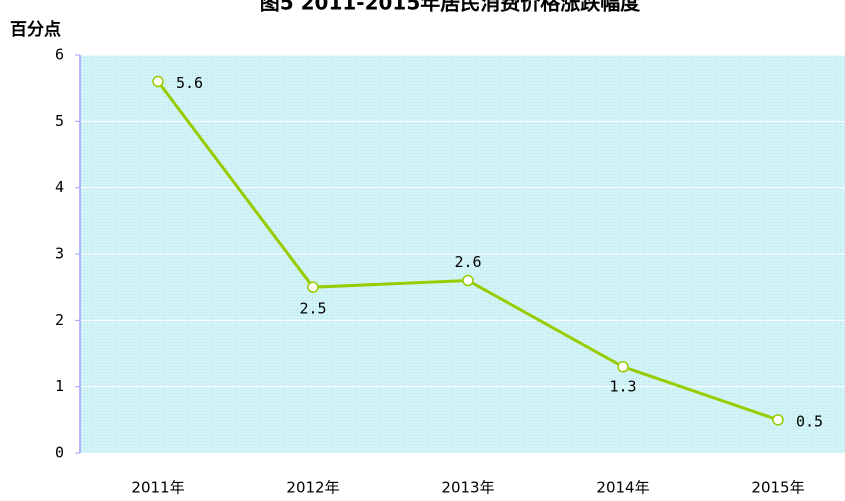  Describe the element at coordinates (59, 386) in the screenshot. I see `y-tick-label: 1` at that location.